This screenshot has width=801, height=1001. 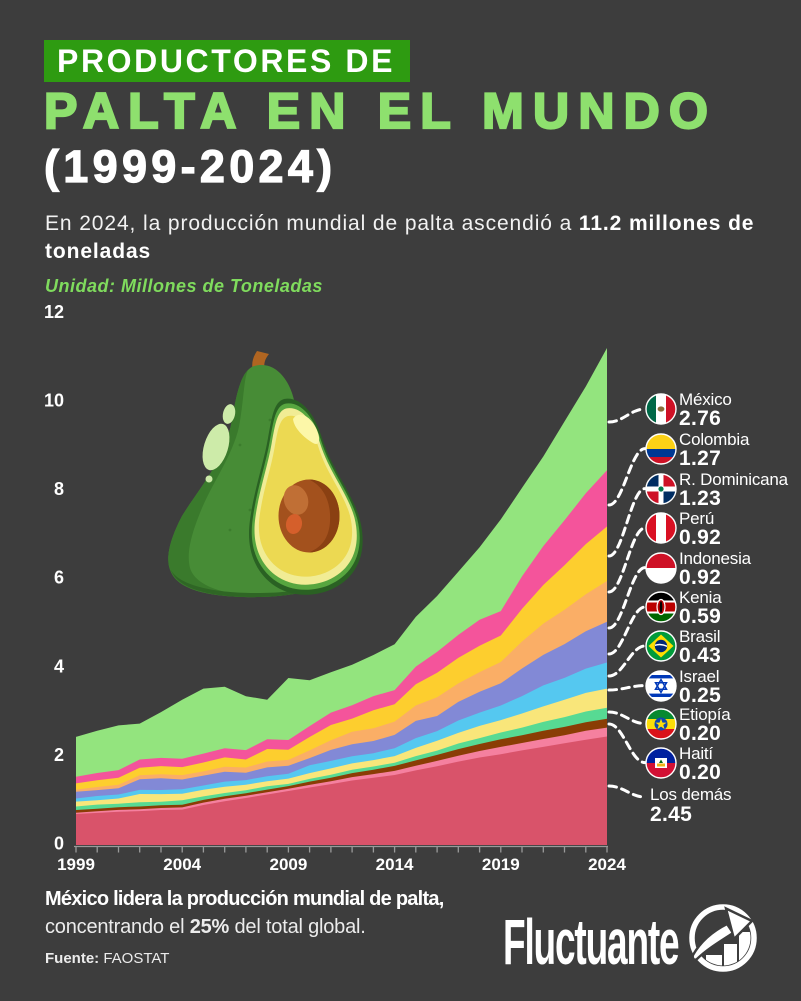 I want to click on svg-text: 2009, so click(x=288, y=864).